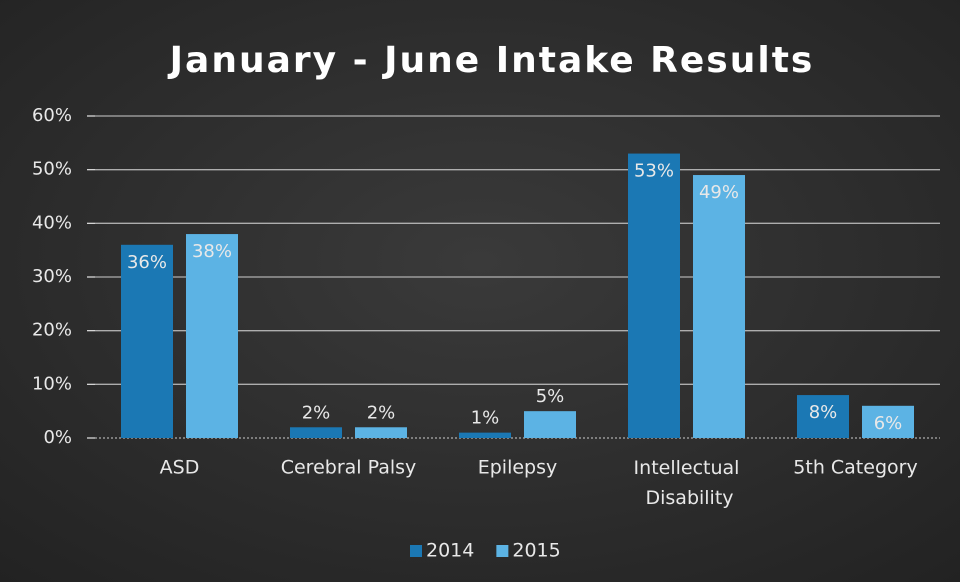  Describe the element at coordinates (349, 468) in the screenshot. I see `x-tick-label: Cerebral Palsy` at that location.